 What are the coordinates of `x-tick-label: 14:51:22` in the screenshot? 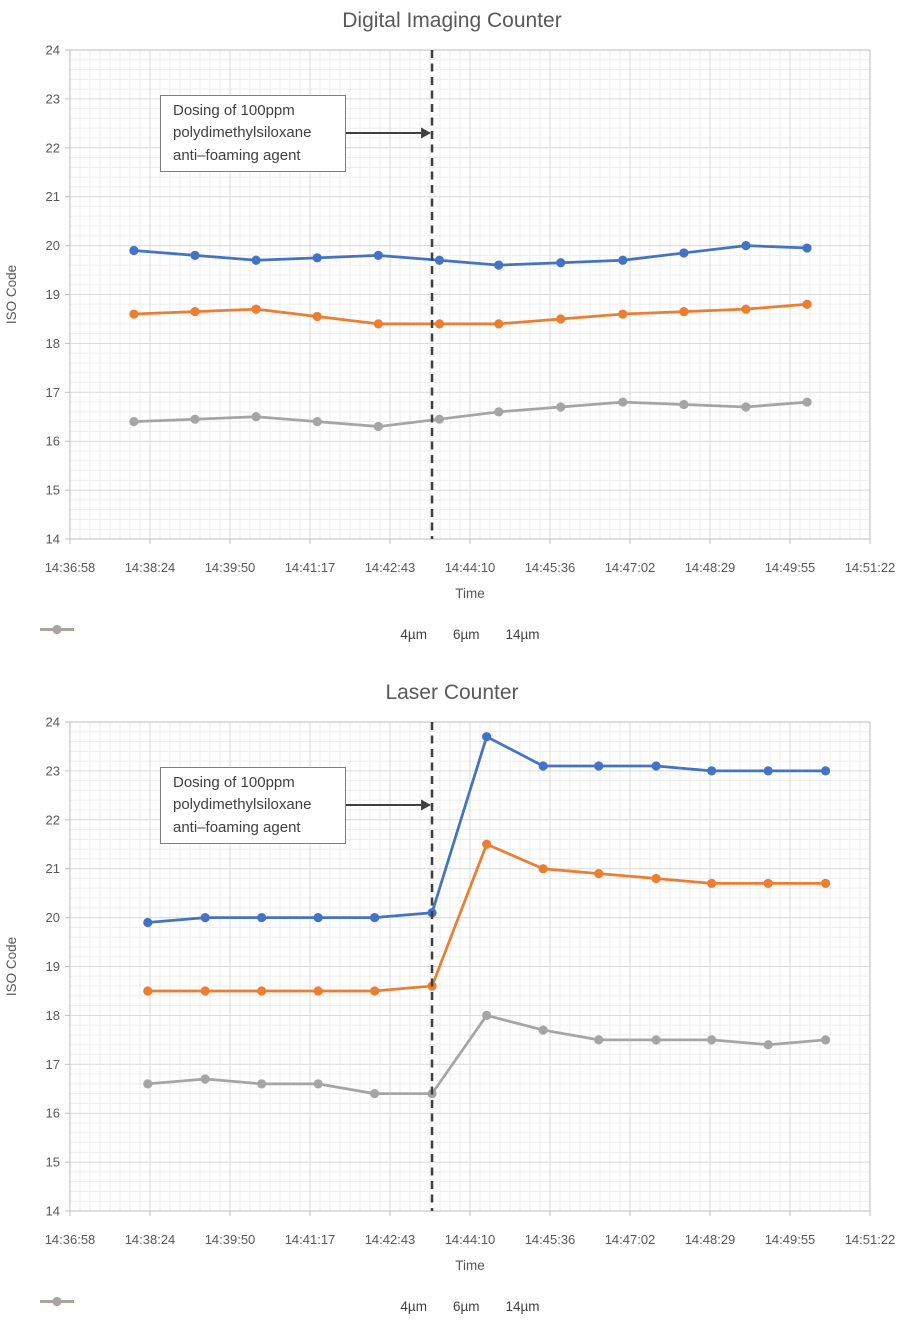 It's located at (870, 567).